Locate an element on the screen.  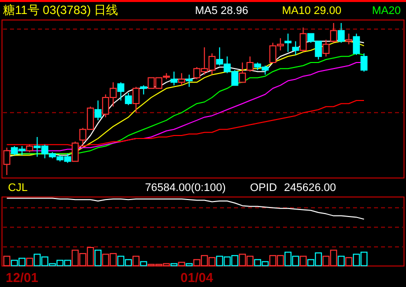
text: MA20 is located at coordinates (386, 11).